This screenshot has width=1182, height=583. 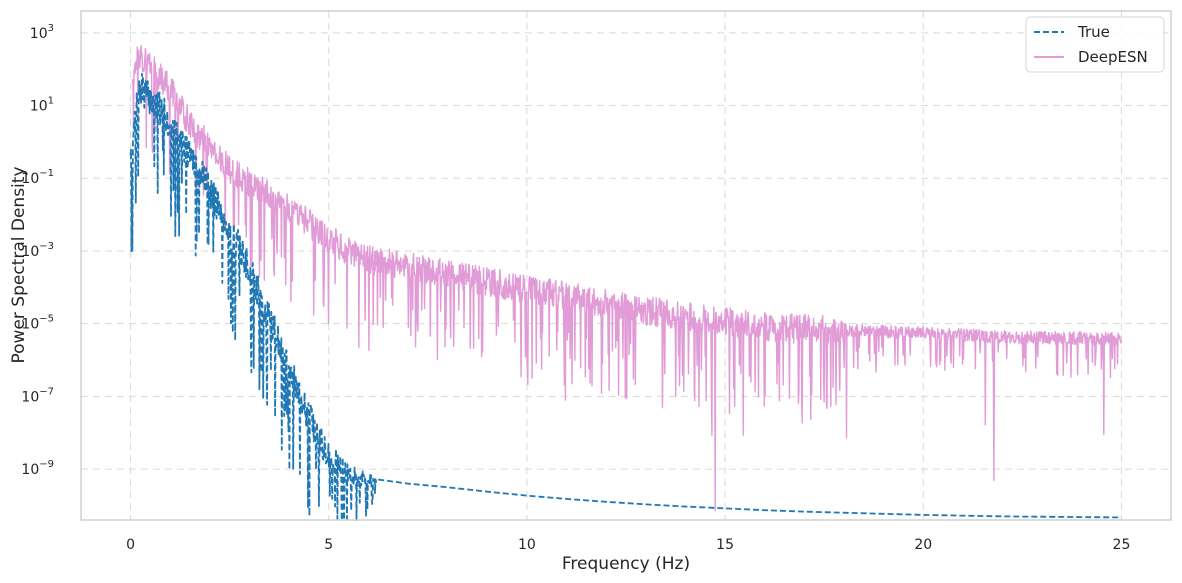 What do you see at coordinates (626, 564) in the screenshot?
I see `x-axis-label: Frequency (Hz)` at bounding box center [626, 564].